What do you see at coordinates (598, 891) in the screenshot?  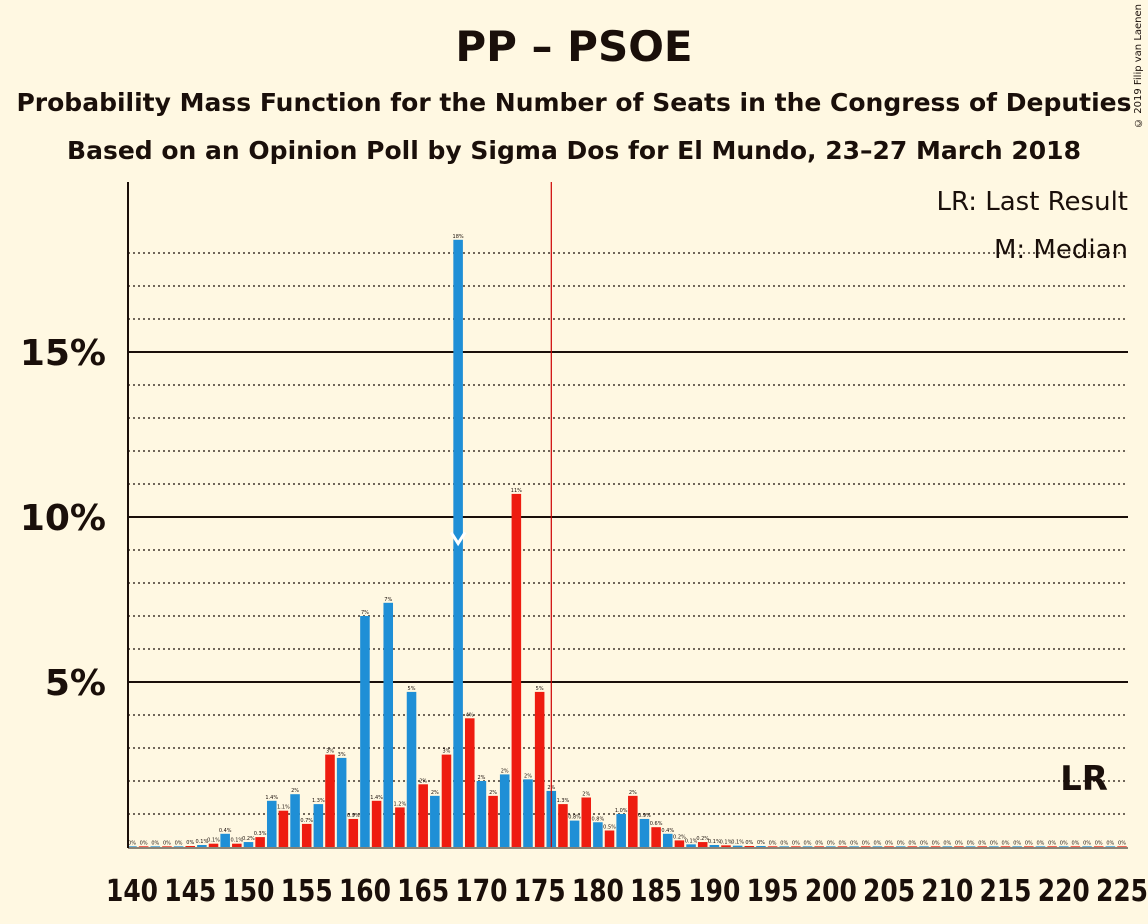 I see `x-tick-label: 180` at bounding box center [598, 891].